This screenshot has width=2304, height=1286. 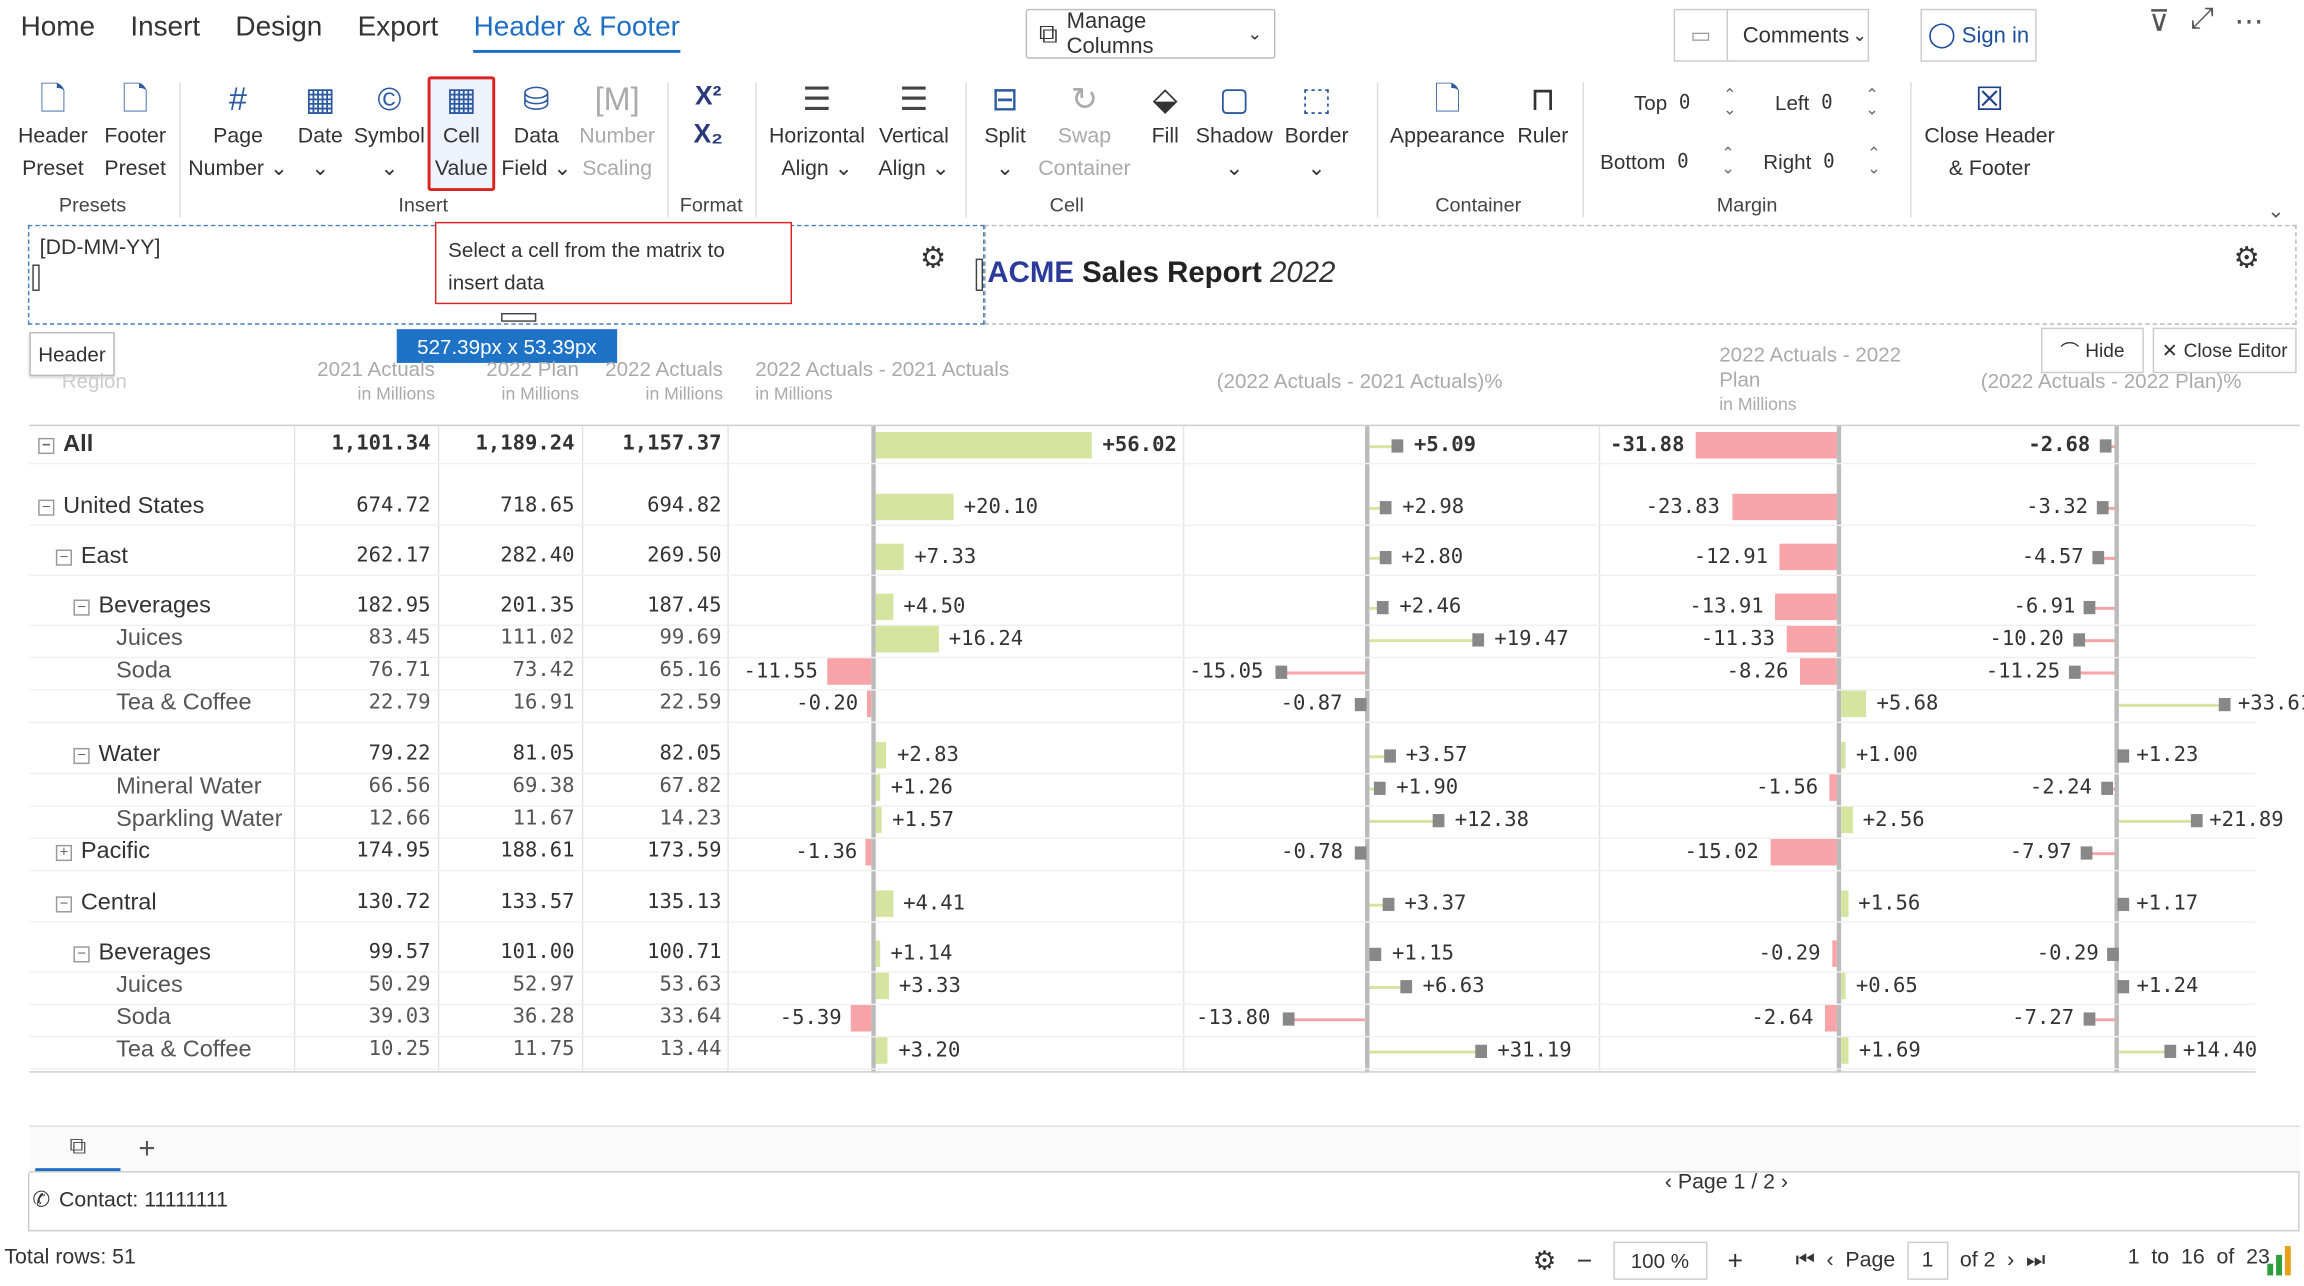 What do you see at coordinates (1316, 132) in the screenshot?
I see `border-button: ⬚ Border ⌄` at bounding box center [1316, 132].